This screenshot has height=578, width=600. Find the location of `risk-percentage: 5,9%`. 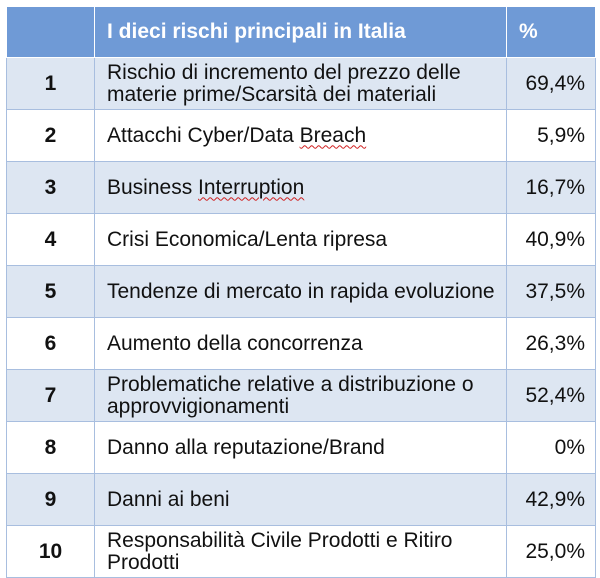

risk-percentage: 5,9% is located at coordinates (551, 135).